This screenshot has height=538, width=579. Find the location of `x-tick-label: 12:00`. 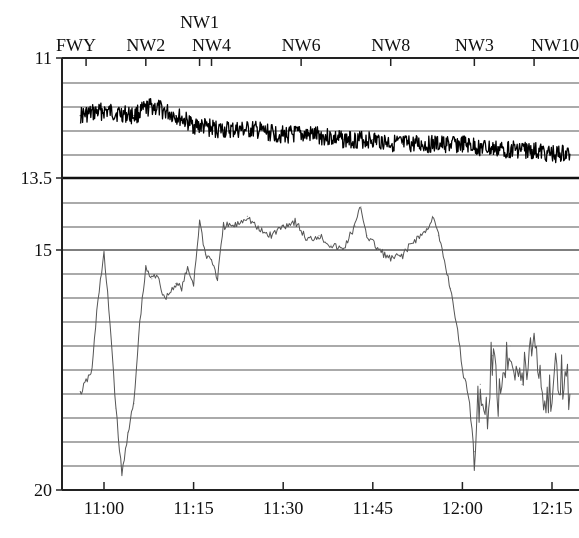

x-tick-label: 12:00 is located at coordinates (462, 508).